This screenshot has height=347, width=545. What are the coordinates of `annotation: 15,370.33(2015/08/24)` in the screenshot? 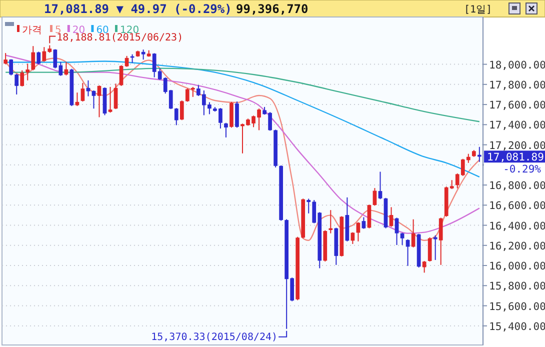 It's located at (214, 337).